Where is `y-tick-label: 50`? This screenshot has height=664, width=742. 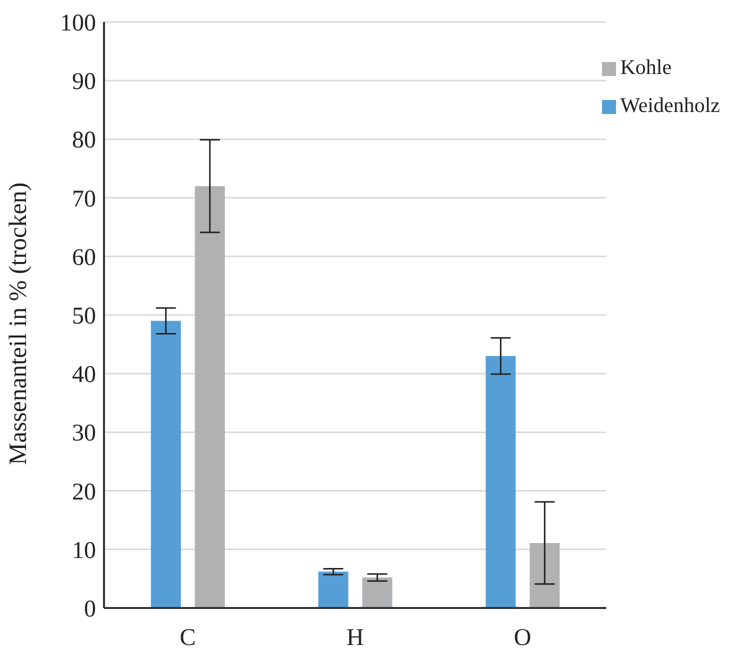
y-tick-label: 50 is located at coordinates (84, 317).